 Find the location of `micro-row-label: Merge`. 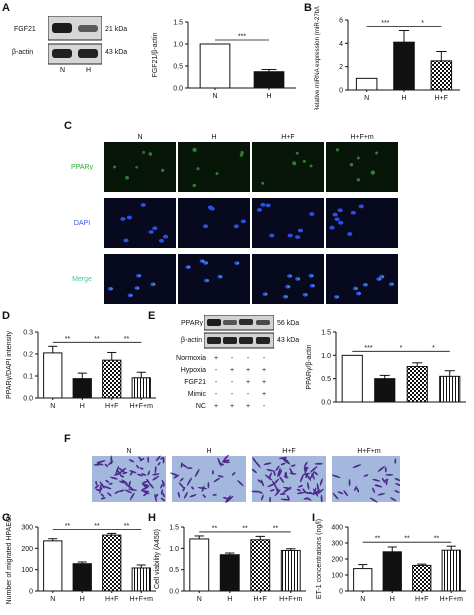

micro-row-label: Merge is located at coordinates (82, 279).